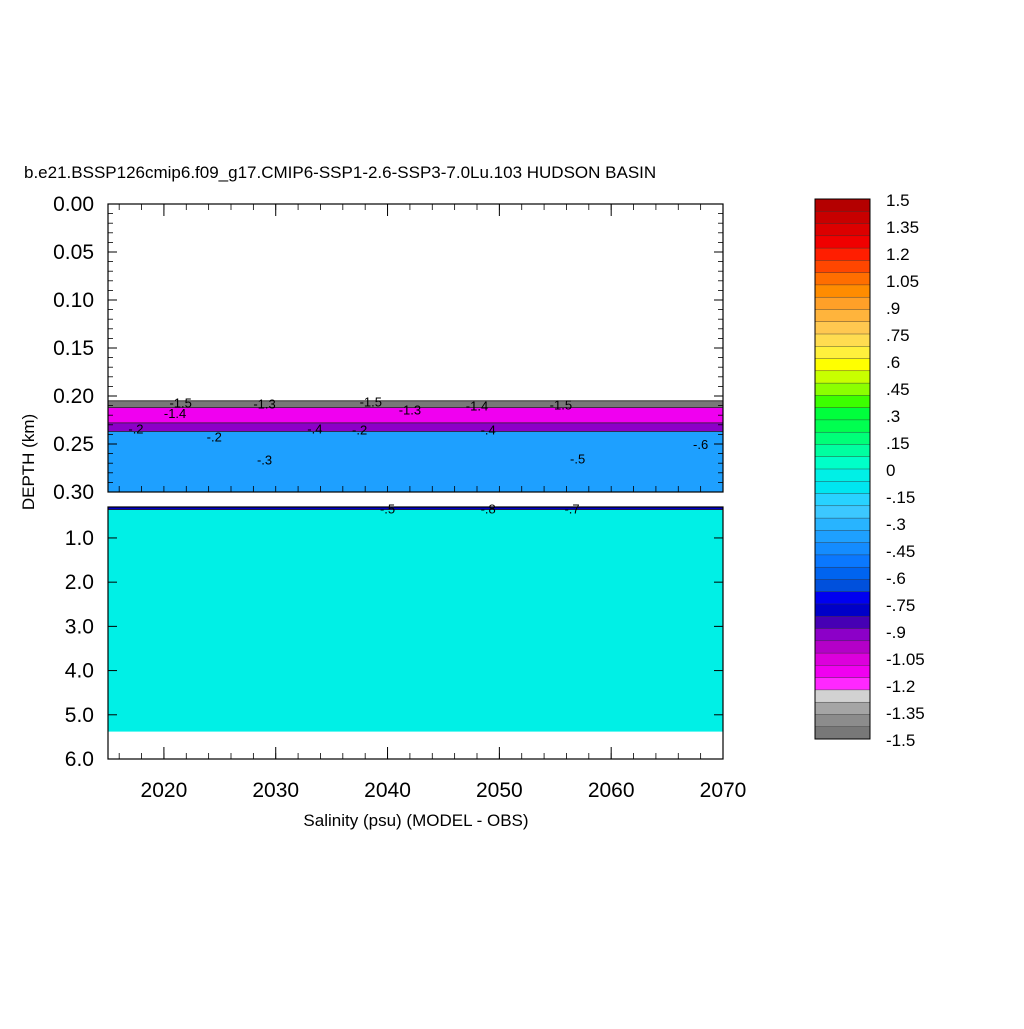 The height and width of the screenshot is (1029, 1024). Describe the element at coordinates (79, 582) in the screenshot. I see `lower-panel-y-tick-label: 2.0` at that location.